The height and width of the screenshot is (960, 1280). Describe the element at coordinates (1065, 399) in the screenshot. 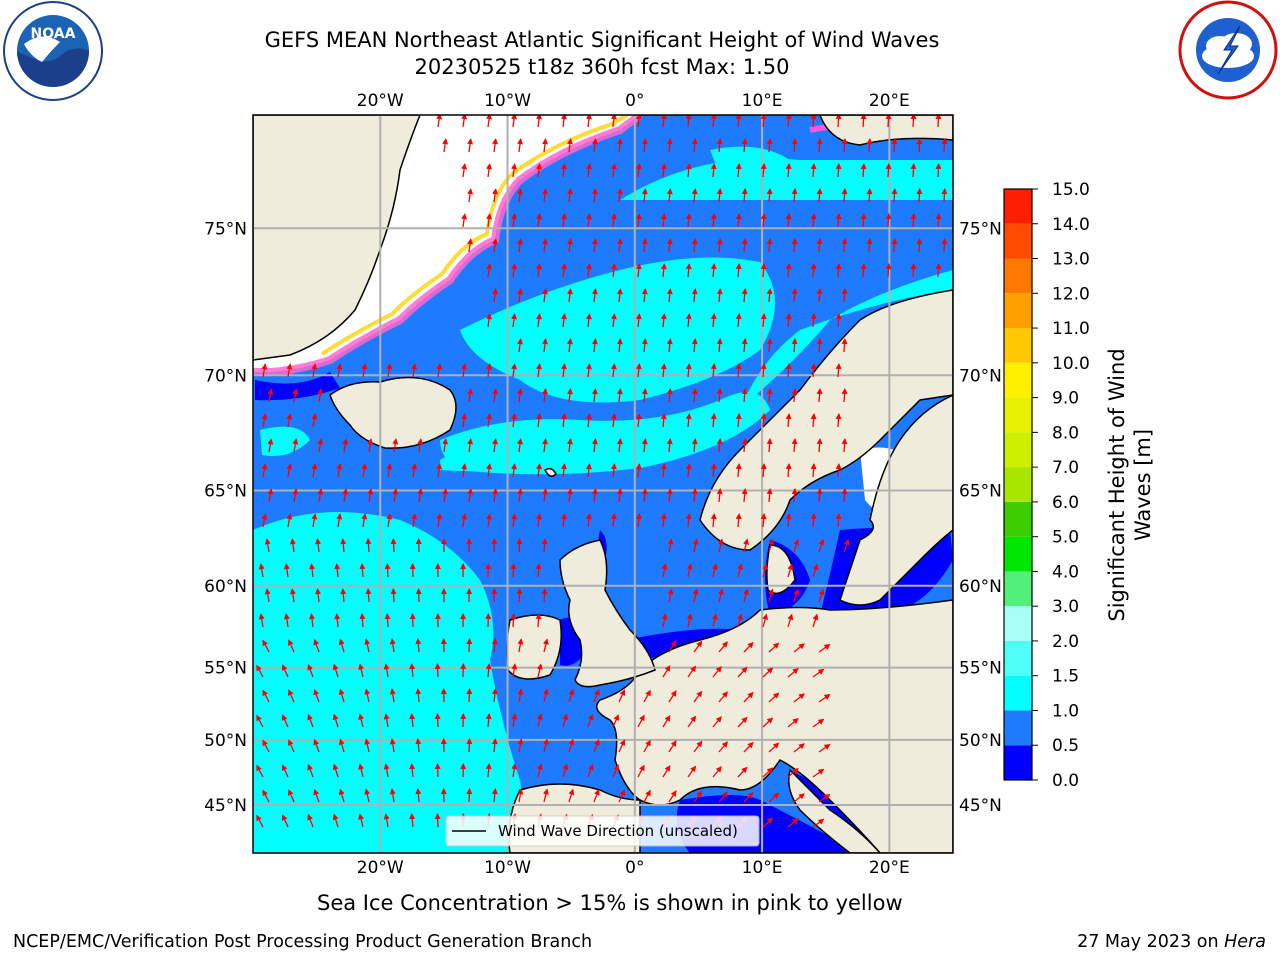

I see `colorbar-tick-label: 9.0` at that location.